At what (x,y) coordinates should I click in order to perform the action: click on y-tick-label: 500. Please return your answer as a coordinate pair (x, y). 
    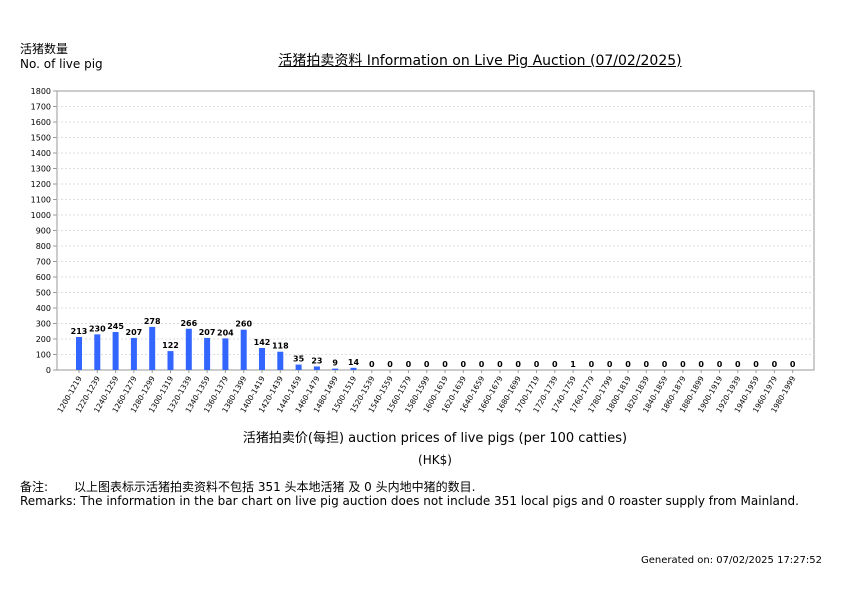
    Looking at the image, I should click on (43, 293).